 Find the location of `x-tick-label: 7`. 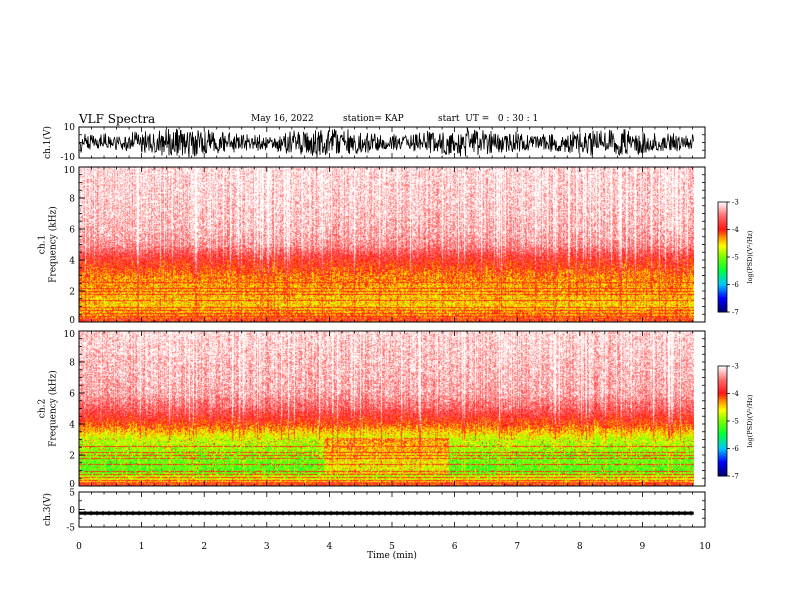

x-tick-label: 7 is located at coordinates (517, 547).